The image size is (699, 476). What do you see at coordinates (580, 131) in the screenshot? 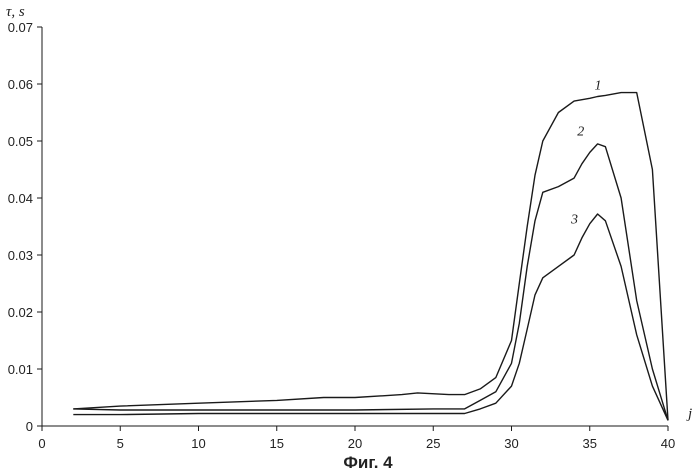
I see `series-label-2: 2` at bounding box center [580, 131].